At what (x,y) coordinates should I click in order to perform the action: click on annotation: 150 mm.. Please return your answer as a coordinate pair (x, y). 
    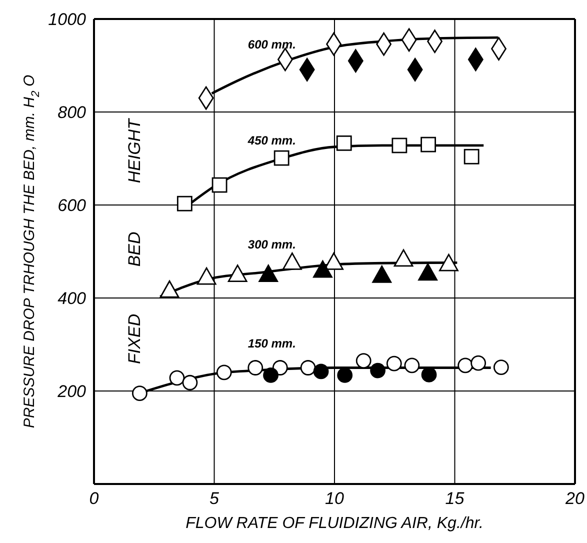
    Looking at the image, I should click on (272, 343).